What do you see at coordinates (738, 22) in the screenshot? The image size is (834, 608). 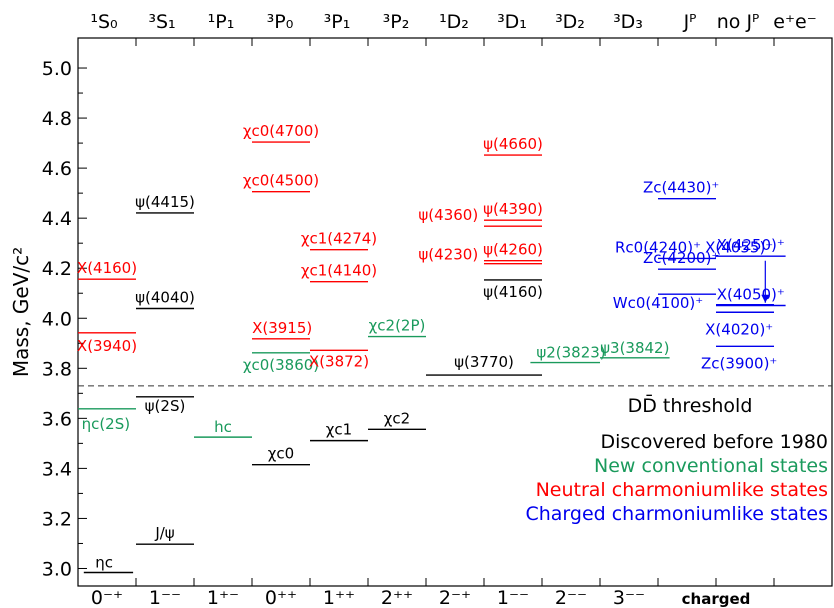 I see `top-column-header: no Jᴾ` at bounding box center [738, 22].